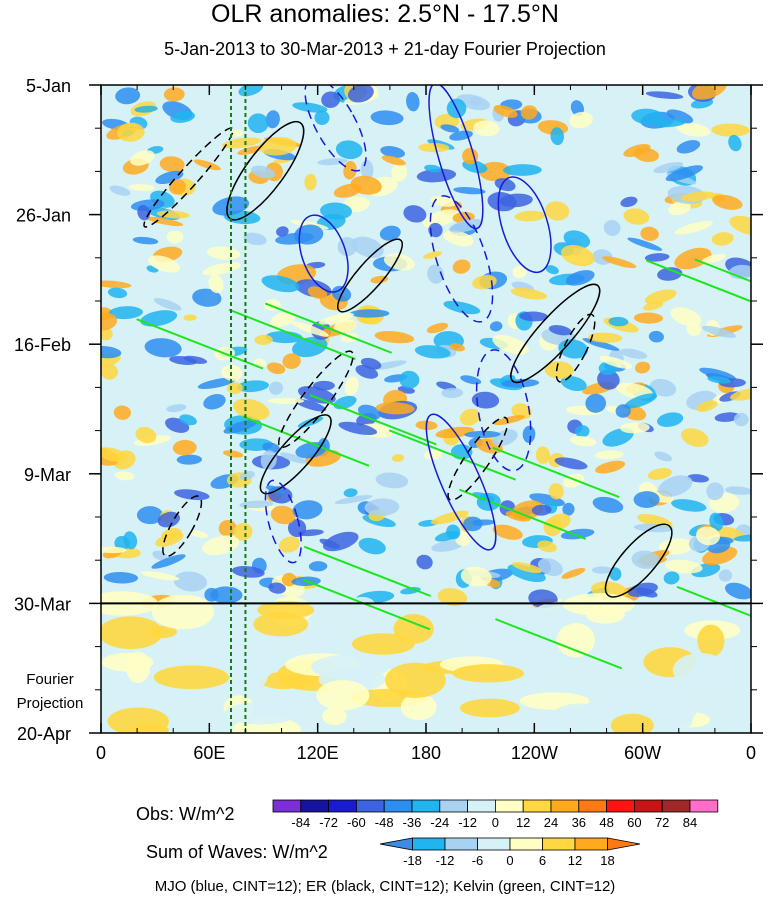 The width and height of the screenshot is (770, 899). I want to click on x-tick-label: 0, so click(101, 753).